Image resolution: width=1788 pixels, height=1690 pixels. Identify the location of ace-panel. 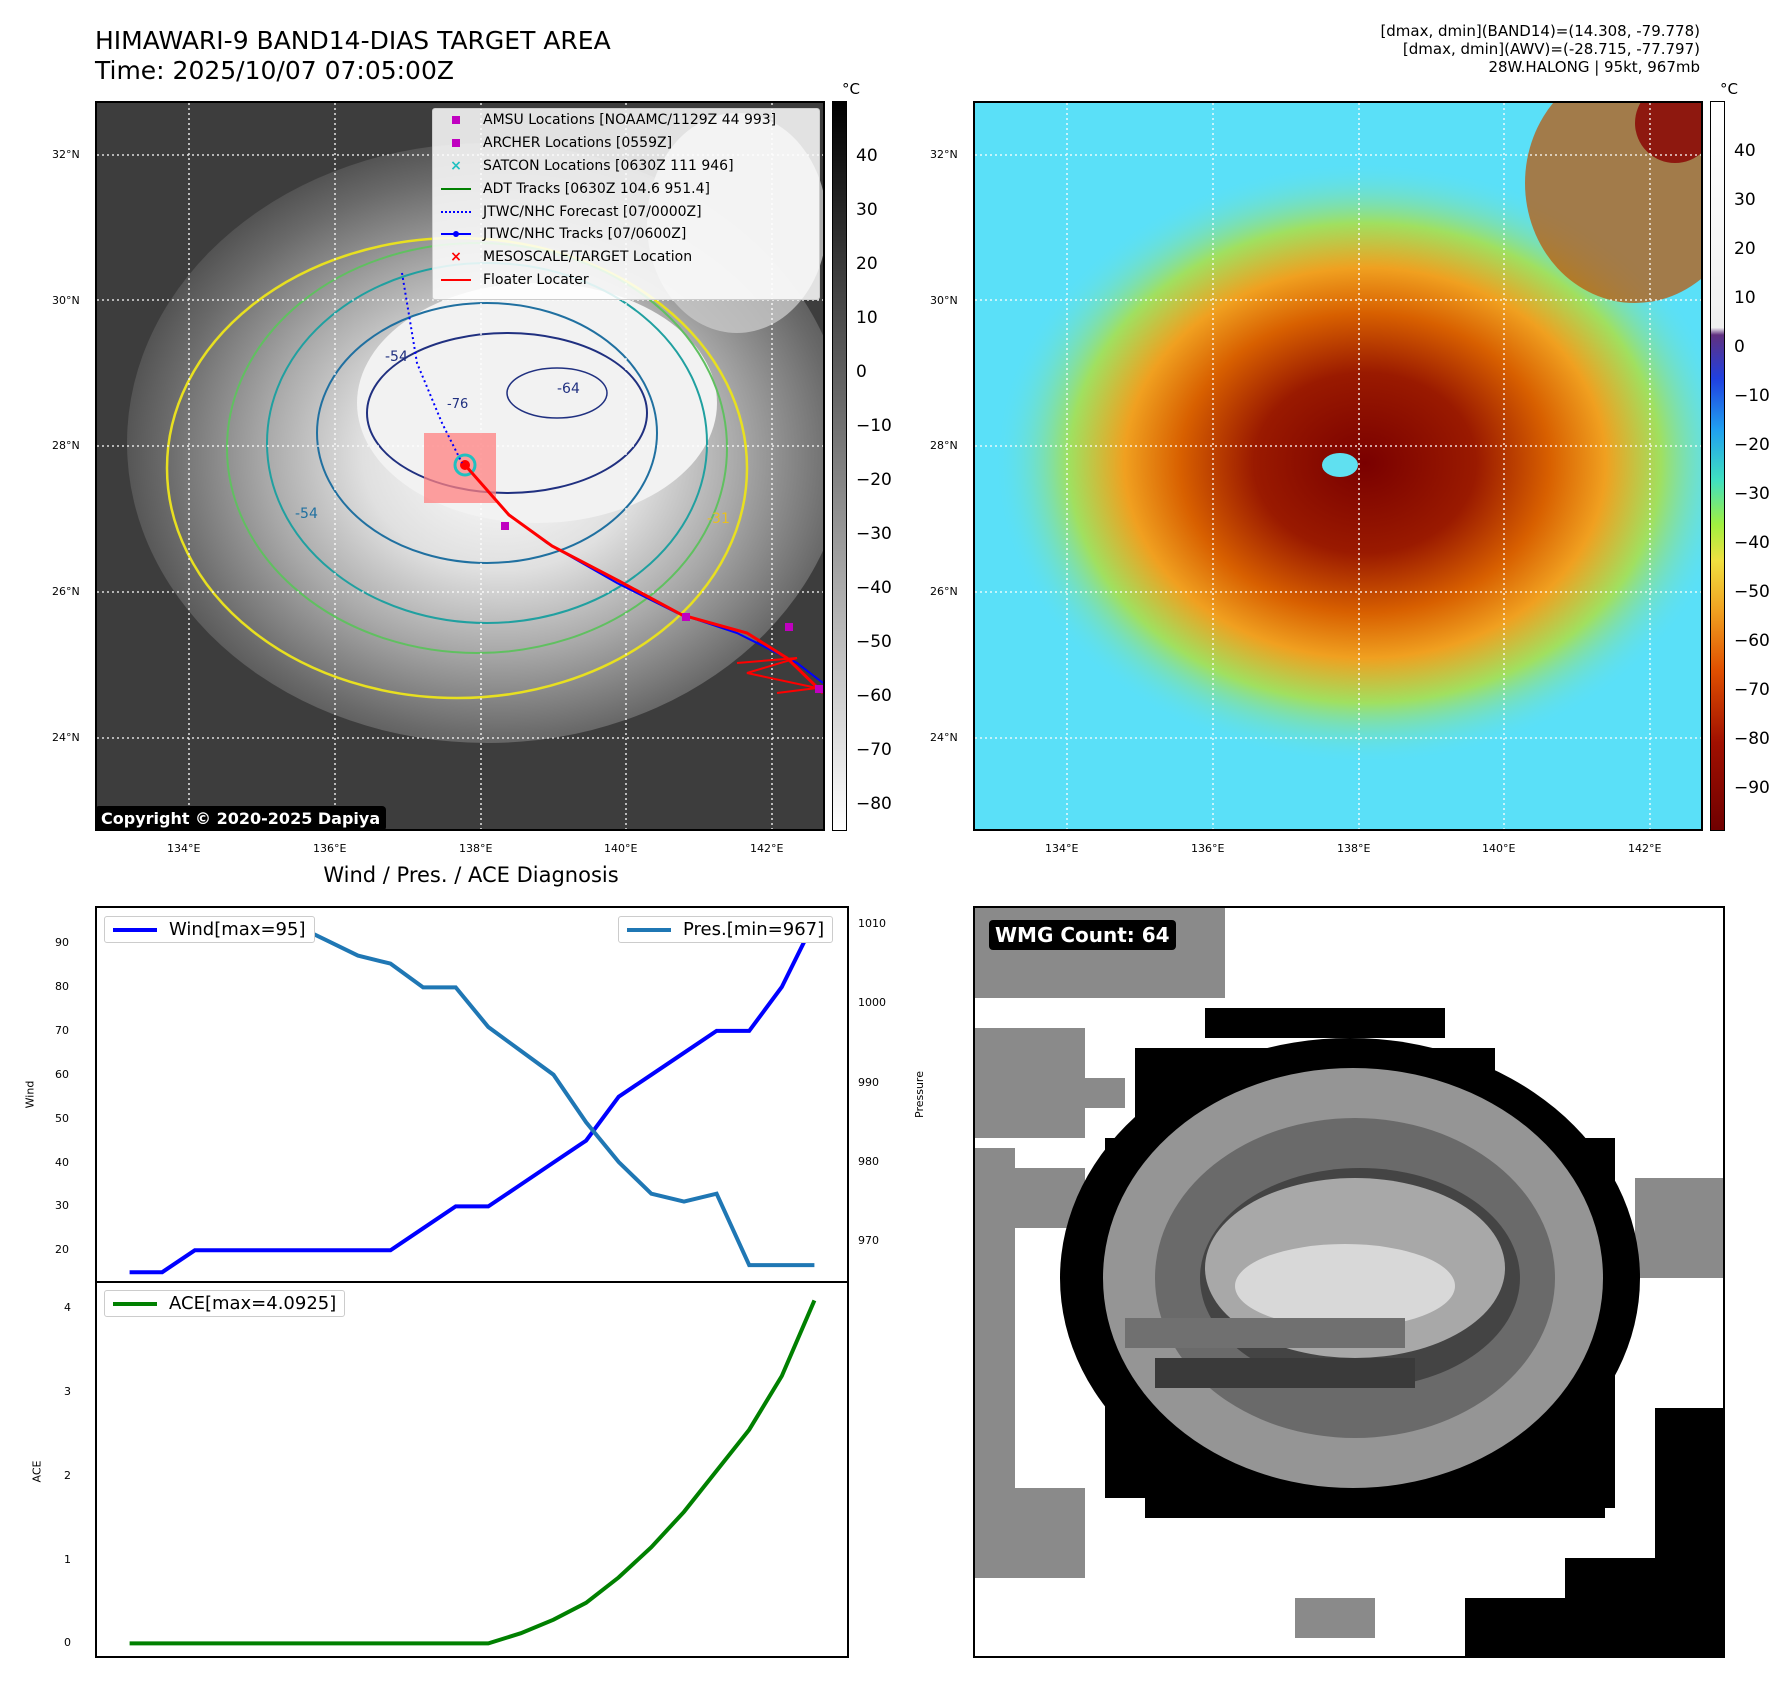
(472, 1469).